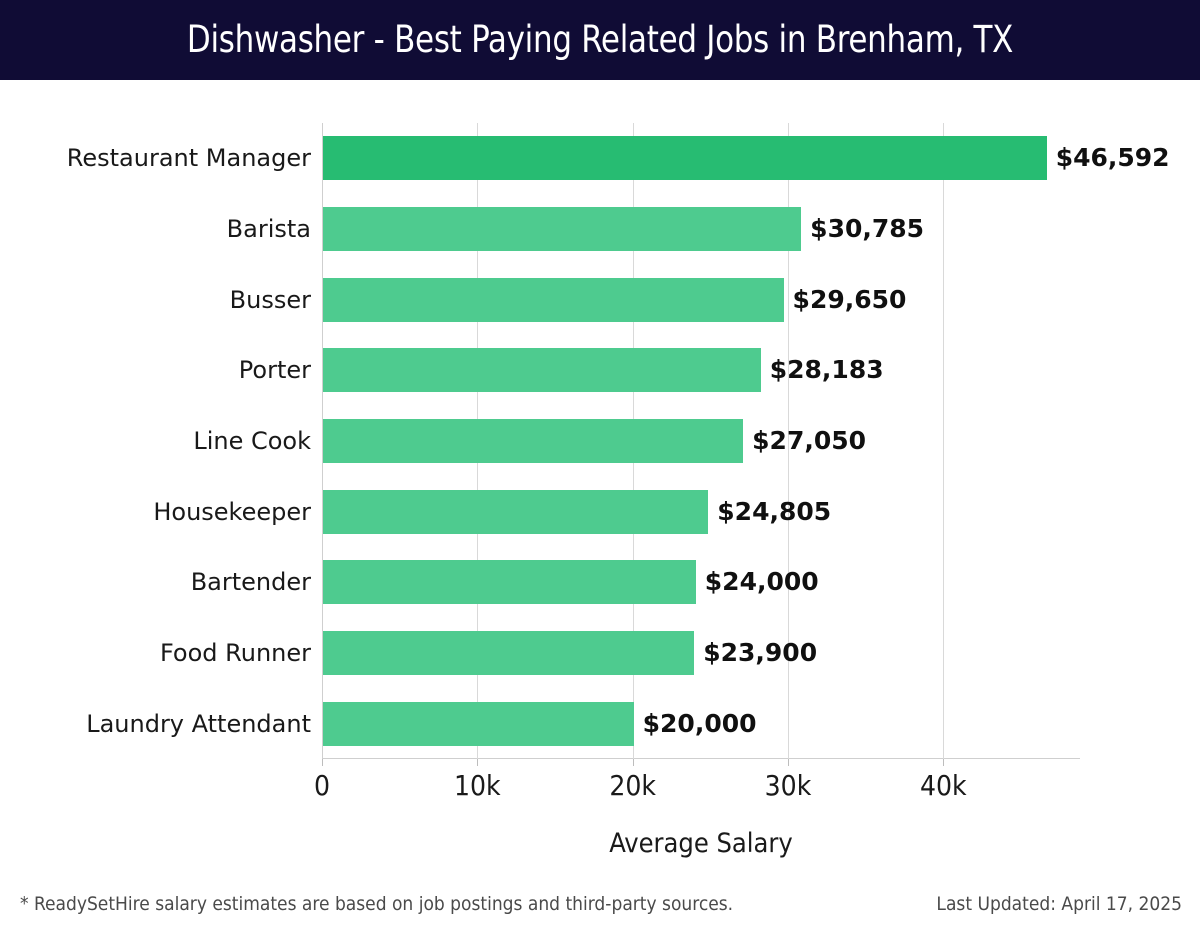  Describe the element at coordinates (760, 652) in the screenshot. I see `bar-value-label: $23,900` at that location.